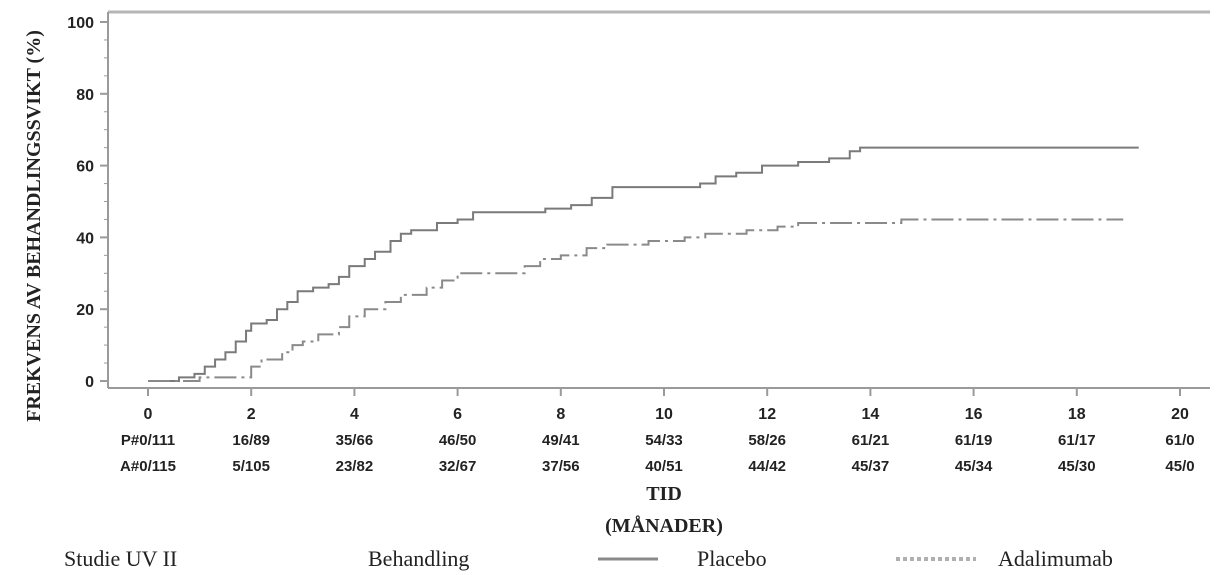 This screenshot has height=575, width=1216. Describe the element at coordinates (871, 466) in the screenshot. I see `risk-cell-adalimumab: 45/37` at that location.